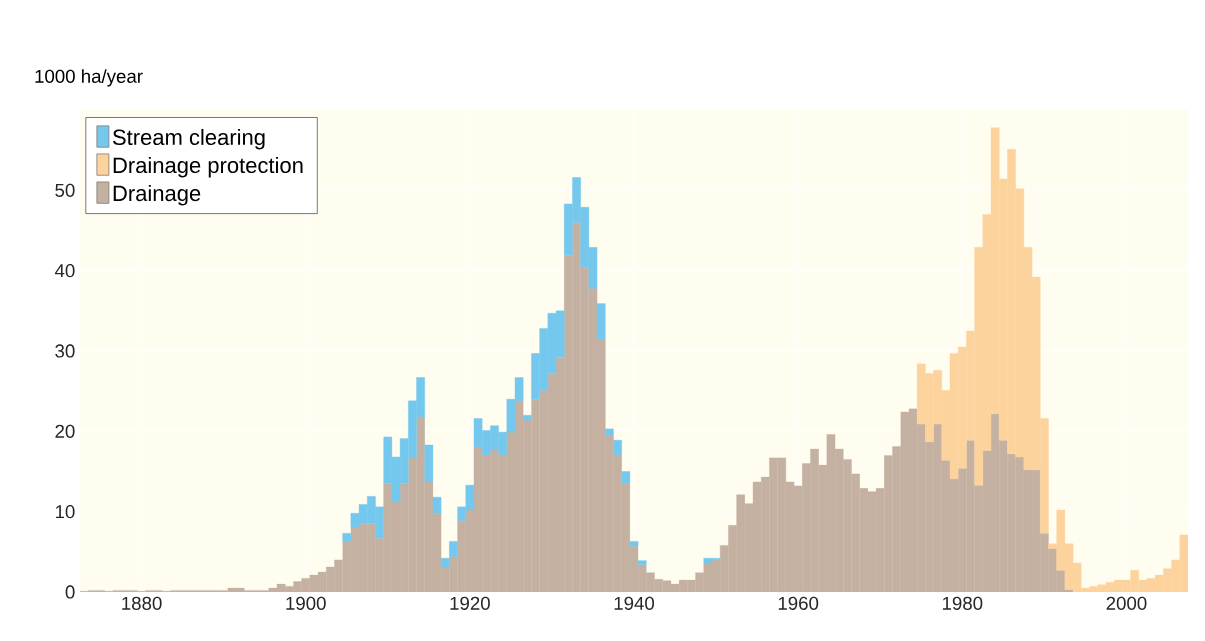 This screenshot has height=641, width=1205. I want to click on x-tick-label: 1900, so click(306, 603).